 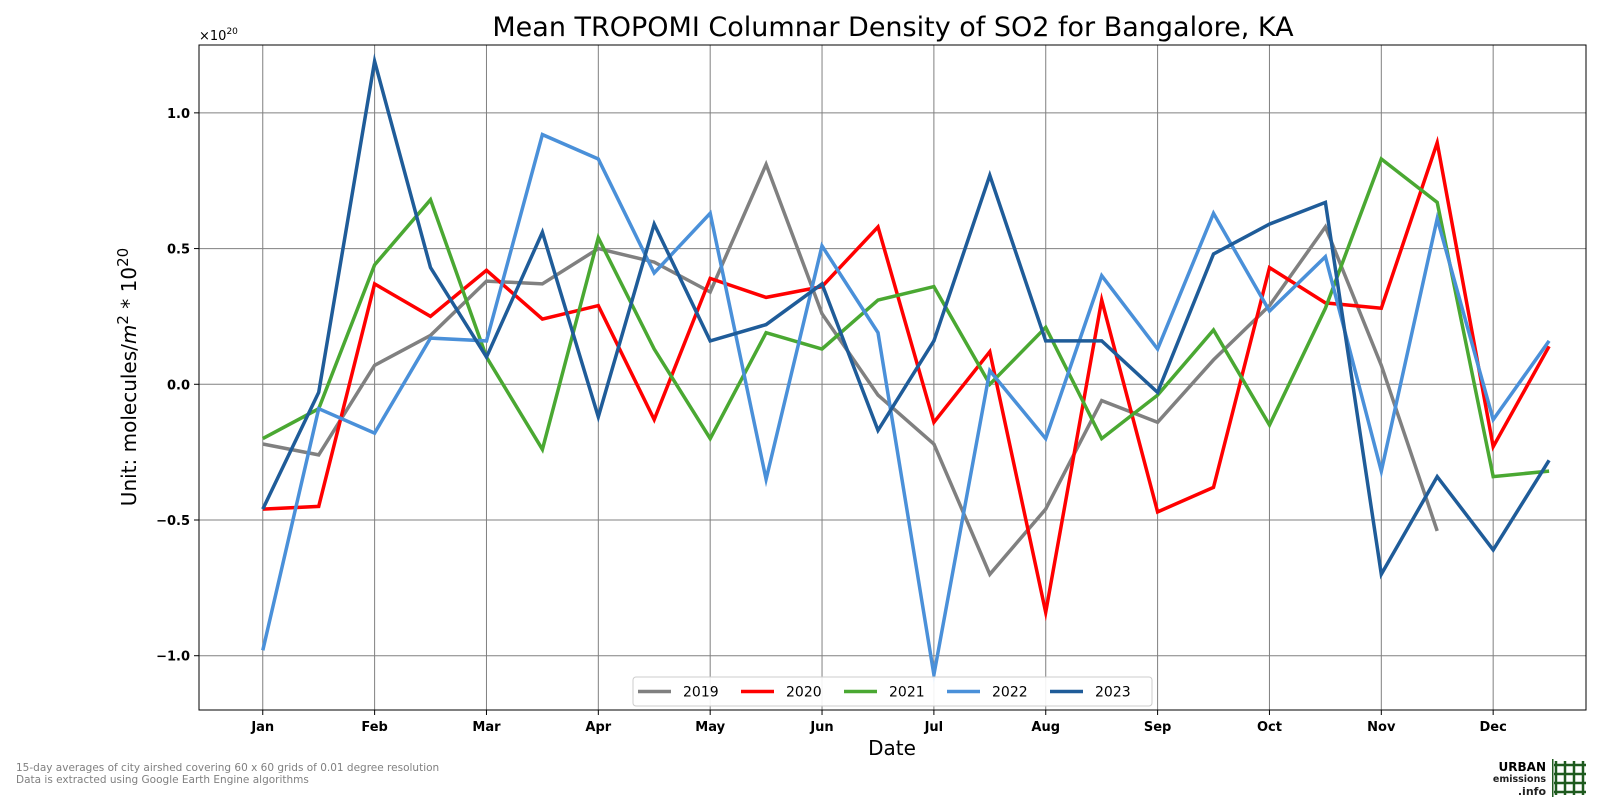 What do you see at coordinates (486, 727) in the screenshot?
I see `x-tick-label: Mar` at bounding box center [486, 727].